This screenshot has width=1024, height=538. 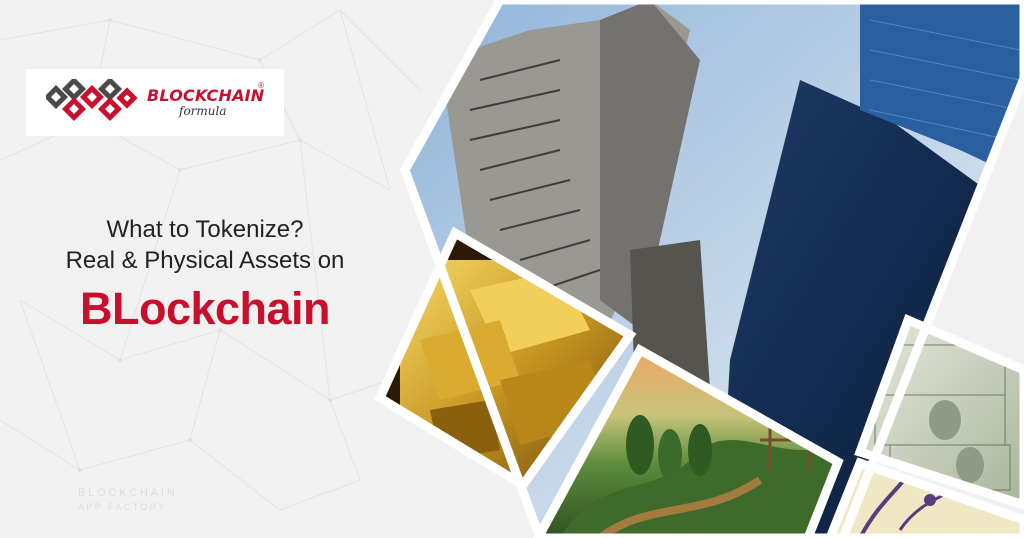 I want to click on footer-line-2: APP FACTORY, so click(x=122, y=507).